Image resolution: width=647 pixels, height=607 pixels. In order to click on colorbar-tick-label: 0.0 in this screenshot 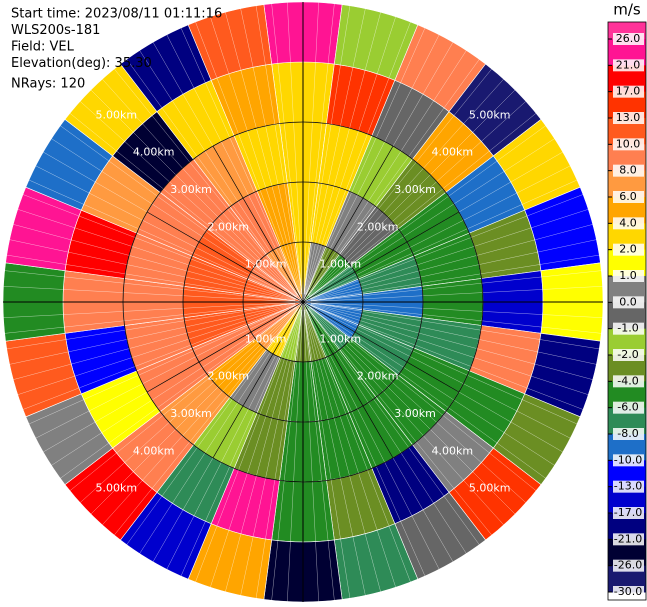, I will do `click(628, 301)`.